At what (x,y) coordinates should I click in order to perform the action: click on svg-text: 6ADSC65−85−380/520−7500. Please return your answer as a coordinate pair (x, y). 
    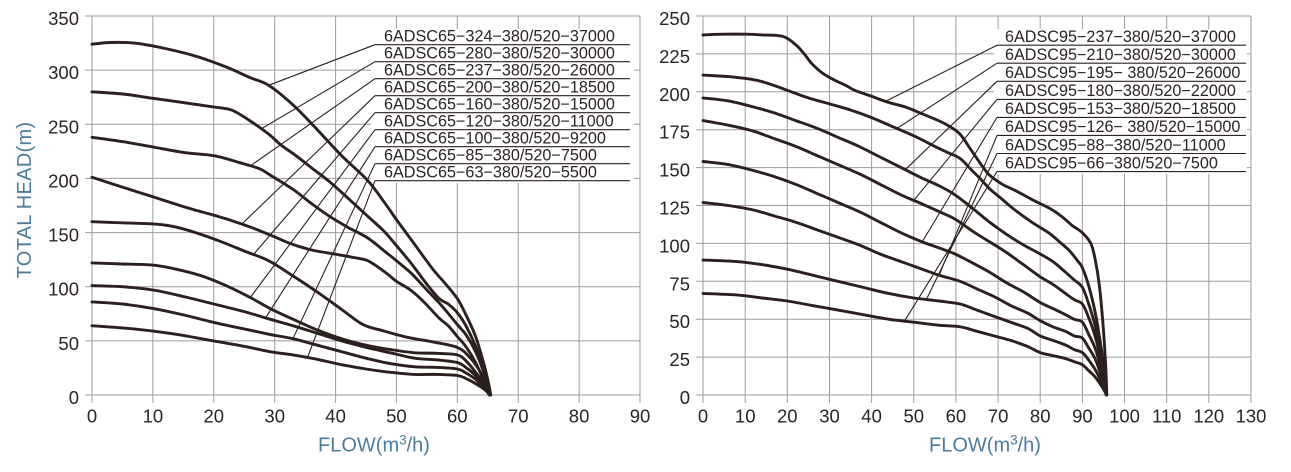
    Looking at the image, I should click on (490, 156).